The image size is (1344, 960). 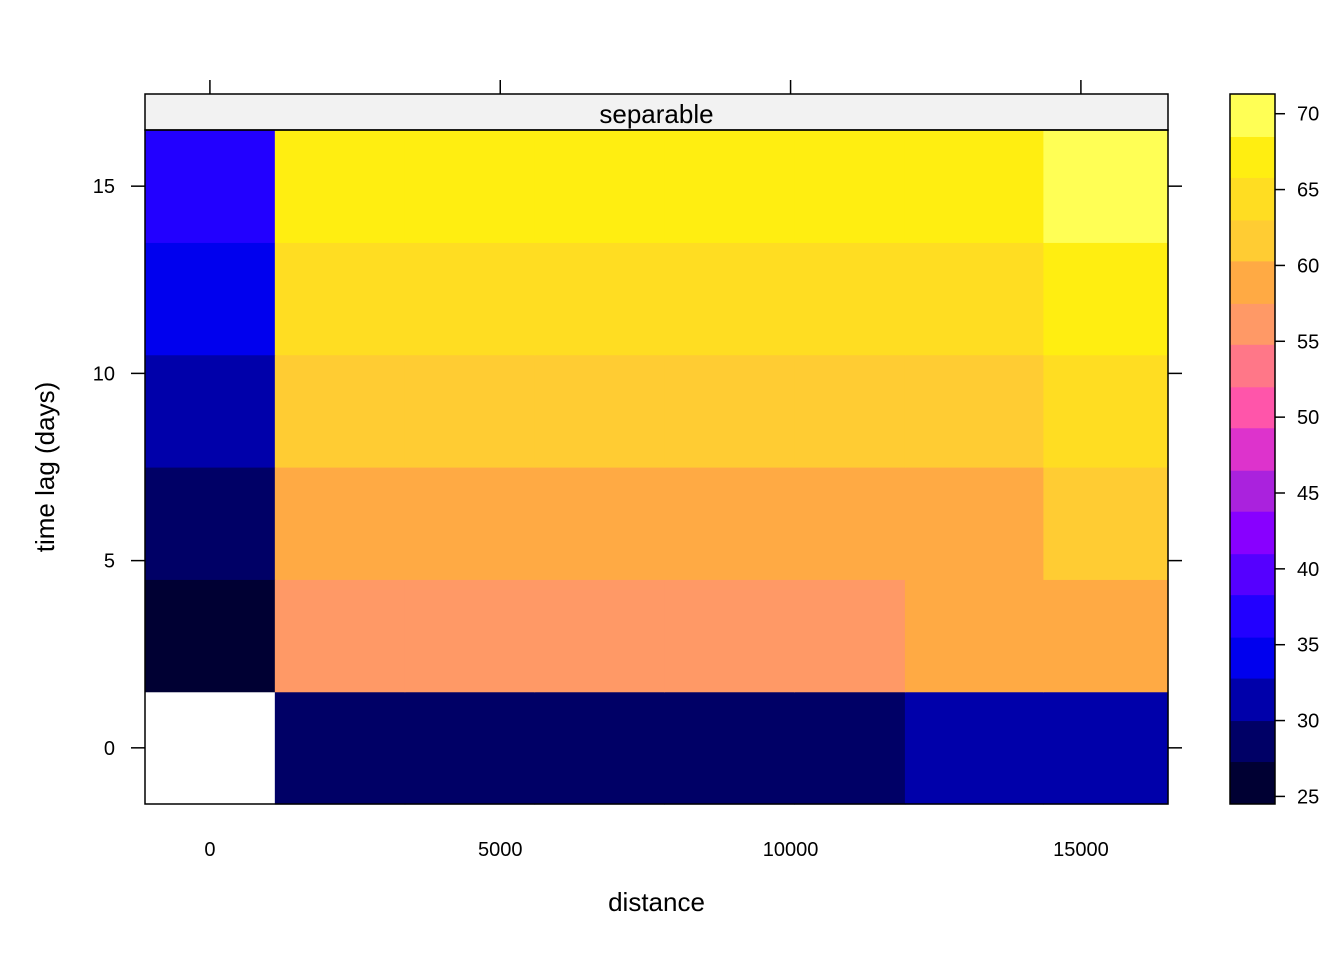 I want to click on x-tick-label: 5000, so click(x=500, y=850).